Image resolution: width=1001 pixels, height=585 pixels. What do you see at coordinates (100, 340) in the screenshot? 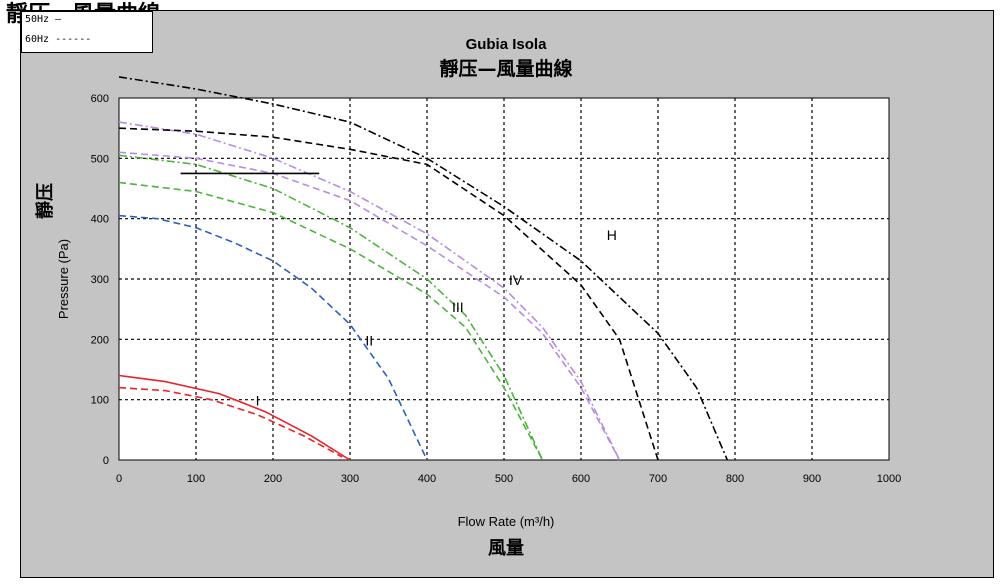
I see `y-tick-label: 200` at bounding box center [100, 340].